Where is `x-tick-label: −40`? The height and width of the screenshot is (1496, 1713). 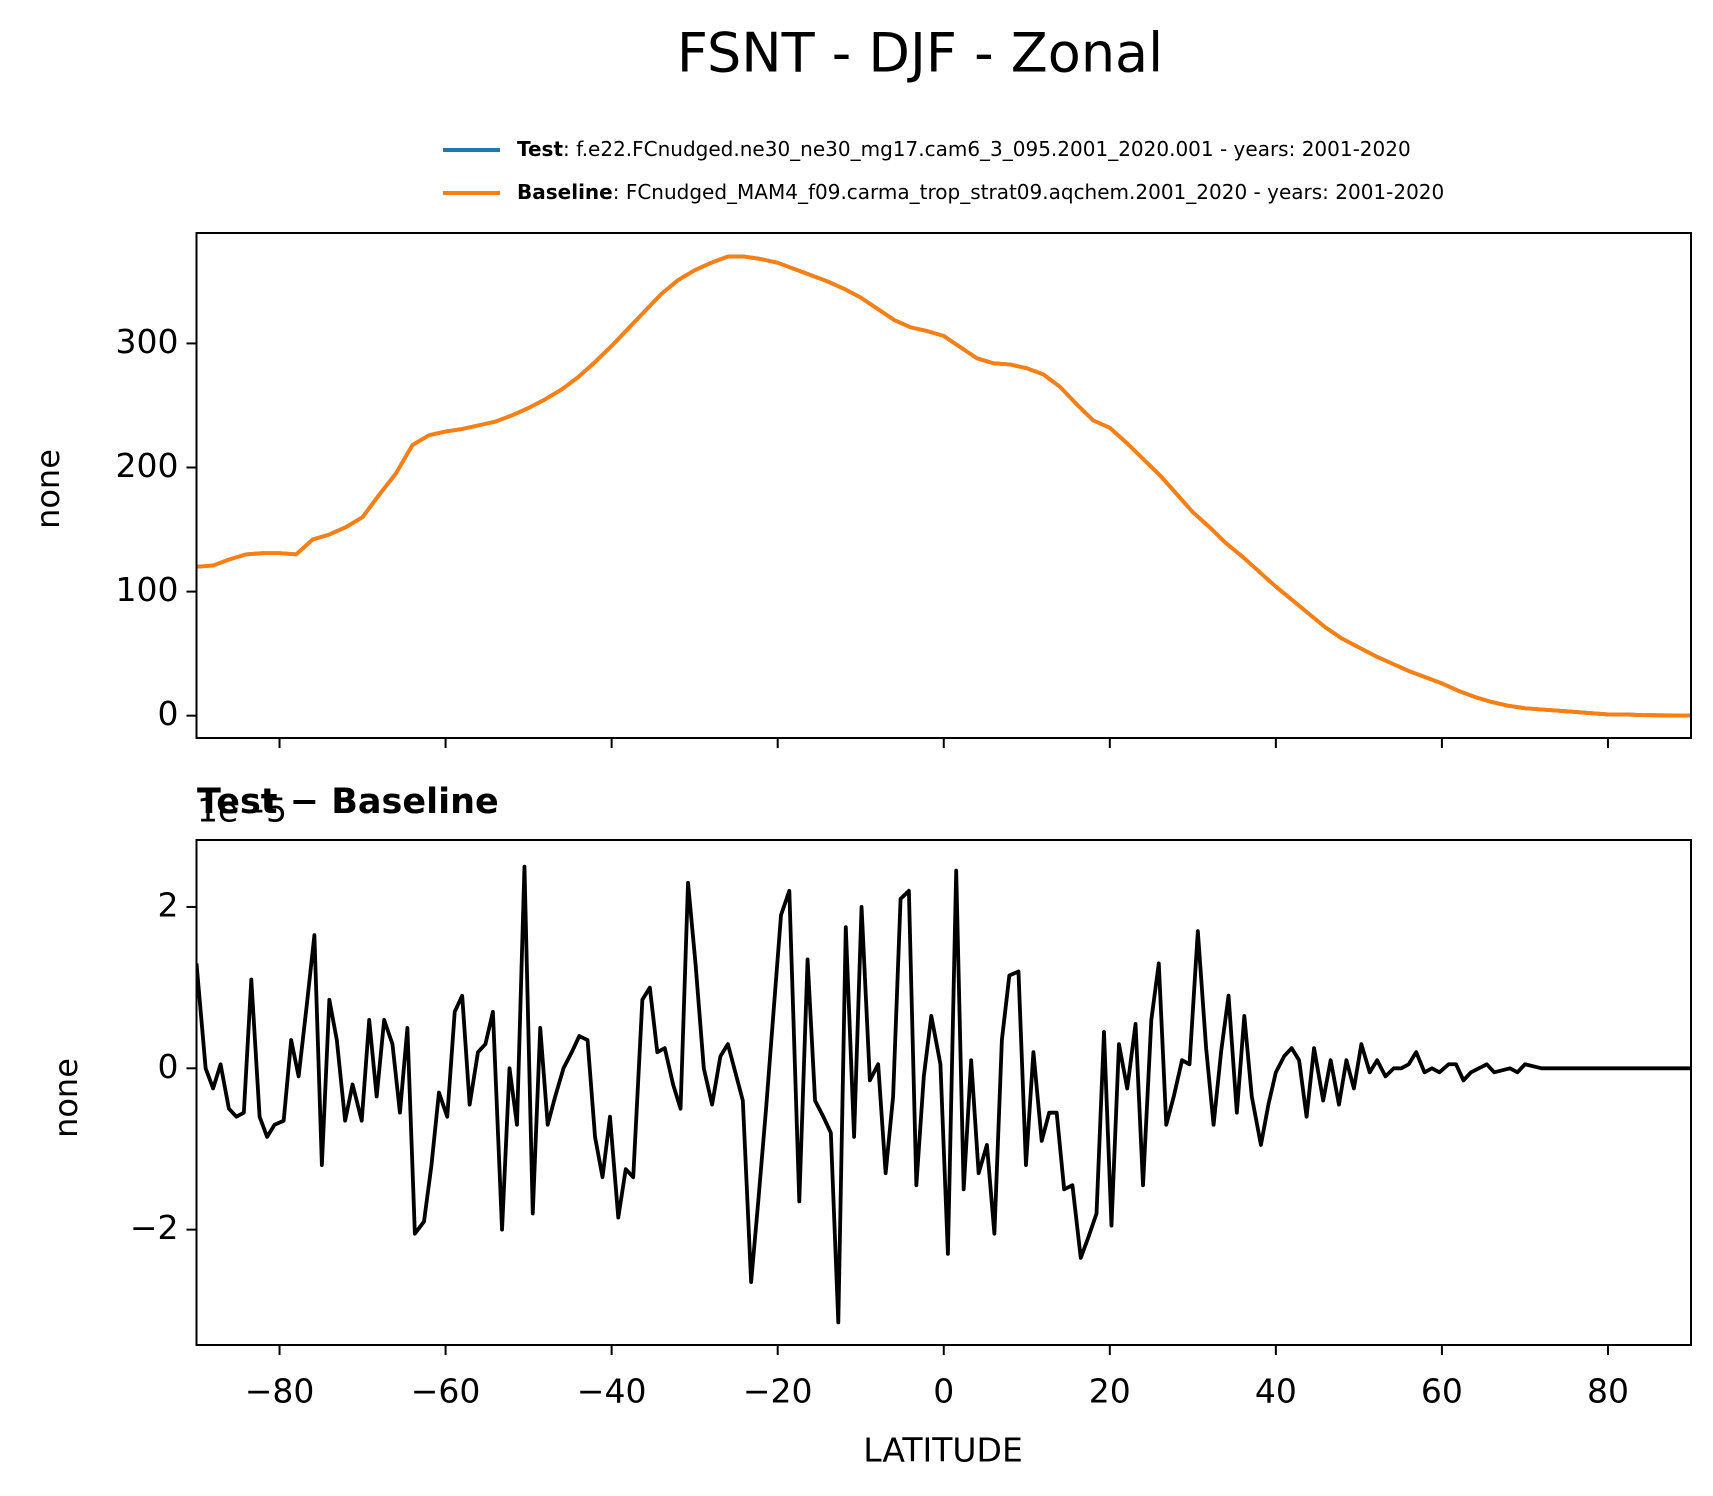 x-tick-label: −40 is located at coordinates (612, 1391).